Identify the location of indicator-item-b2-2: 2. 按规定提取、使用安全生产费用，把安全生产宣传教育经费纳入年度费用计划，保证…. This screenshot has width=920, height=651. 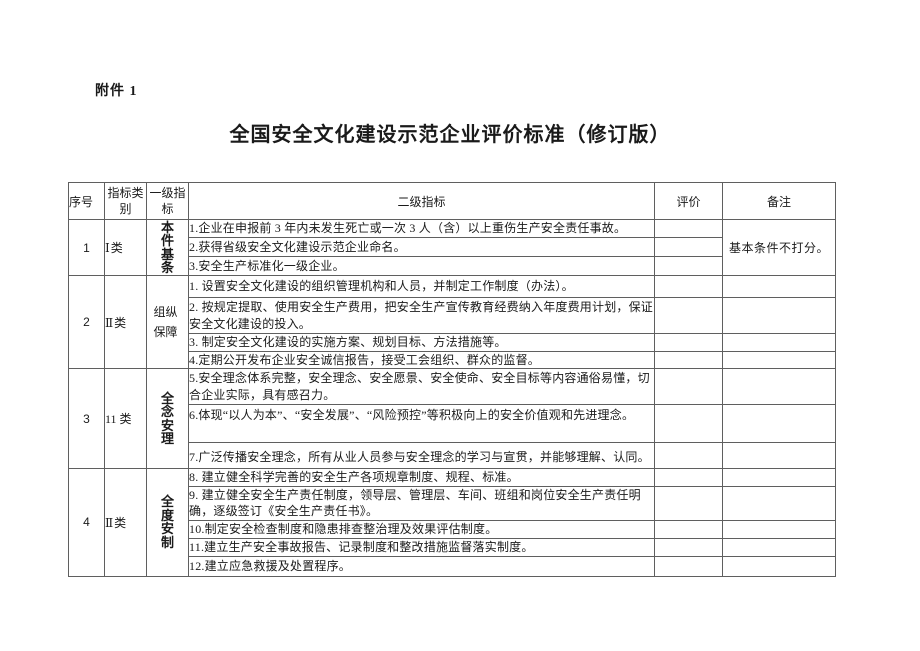
(421, 315).